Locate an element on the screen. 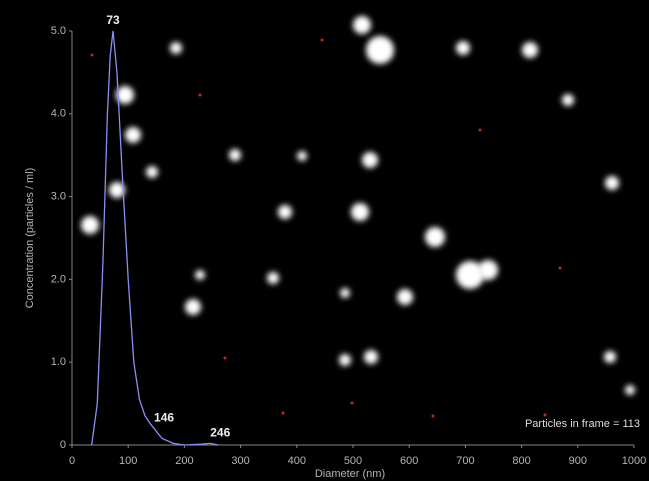 This screenshot has height=481, width=649. x-tick-label: 0 is located at coordinates (72, 461).